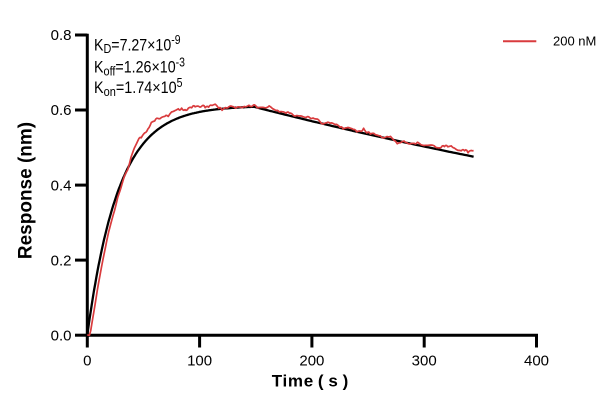 The width and height of the screenshot is (616, 412). I want to click on svg-text: Response (nm), so click(26, 190).